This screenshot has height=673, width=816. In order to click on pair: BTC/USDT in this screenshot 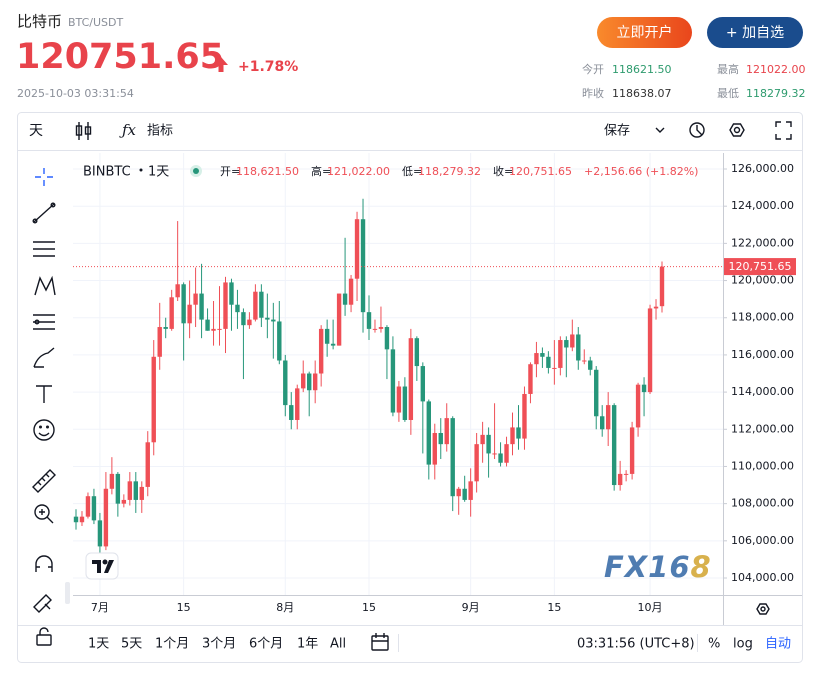, I will do `click(96, 22)`.